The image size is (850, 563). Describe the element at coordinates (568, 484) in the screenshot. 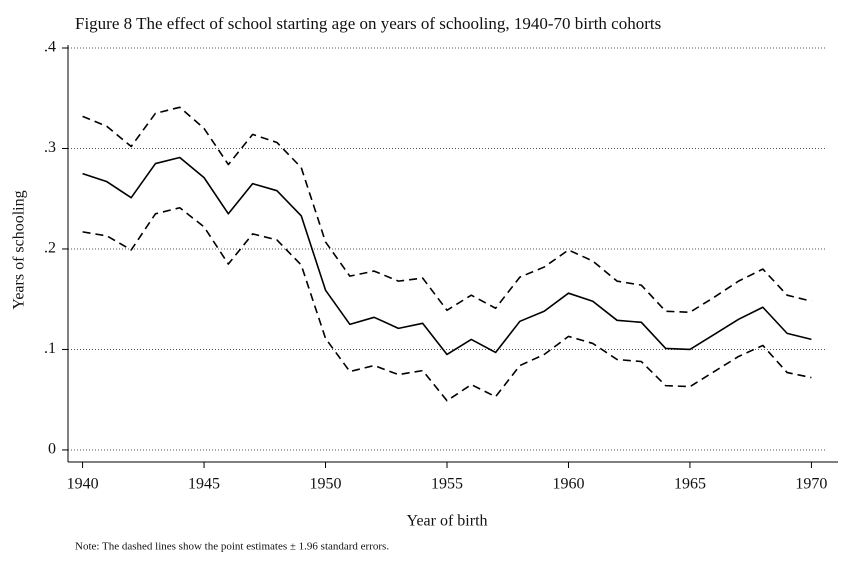

I see `x-tick-label: 1960` at that location.